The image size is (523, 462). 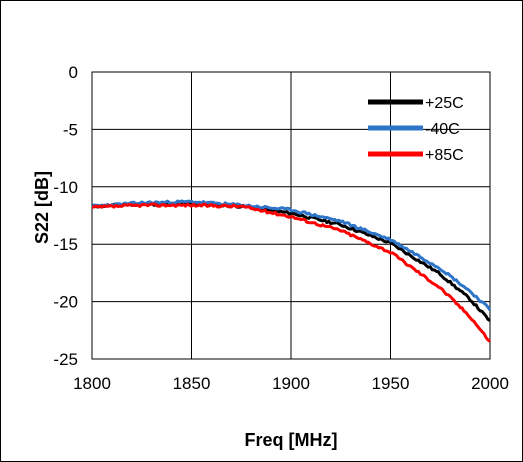 I want to click on x-axis-title: Freq [MHz], so click(x=291, y=440).